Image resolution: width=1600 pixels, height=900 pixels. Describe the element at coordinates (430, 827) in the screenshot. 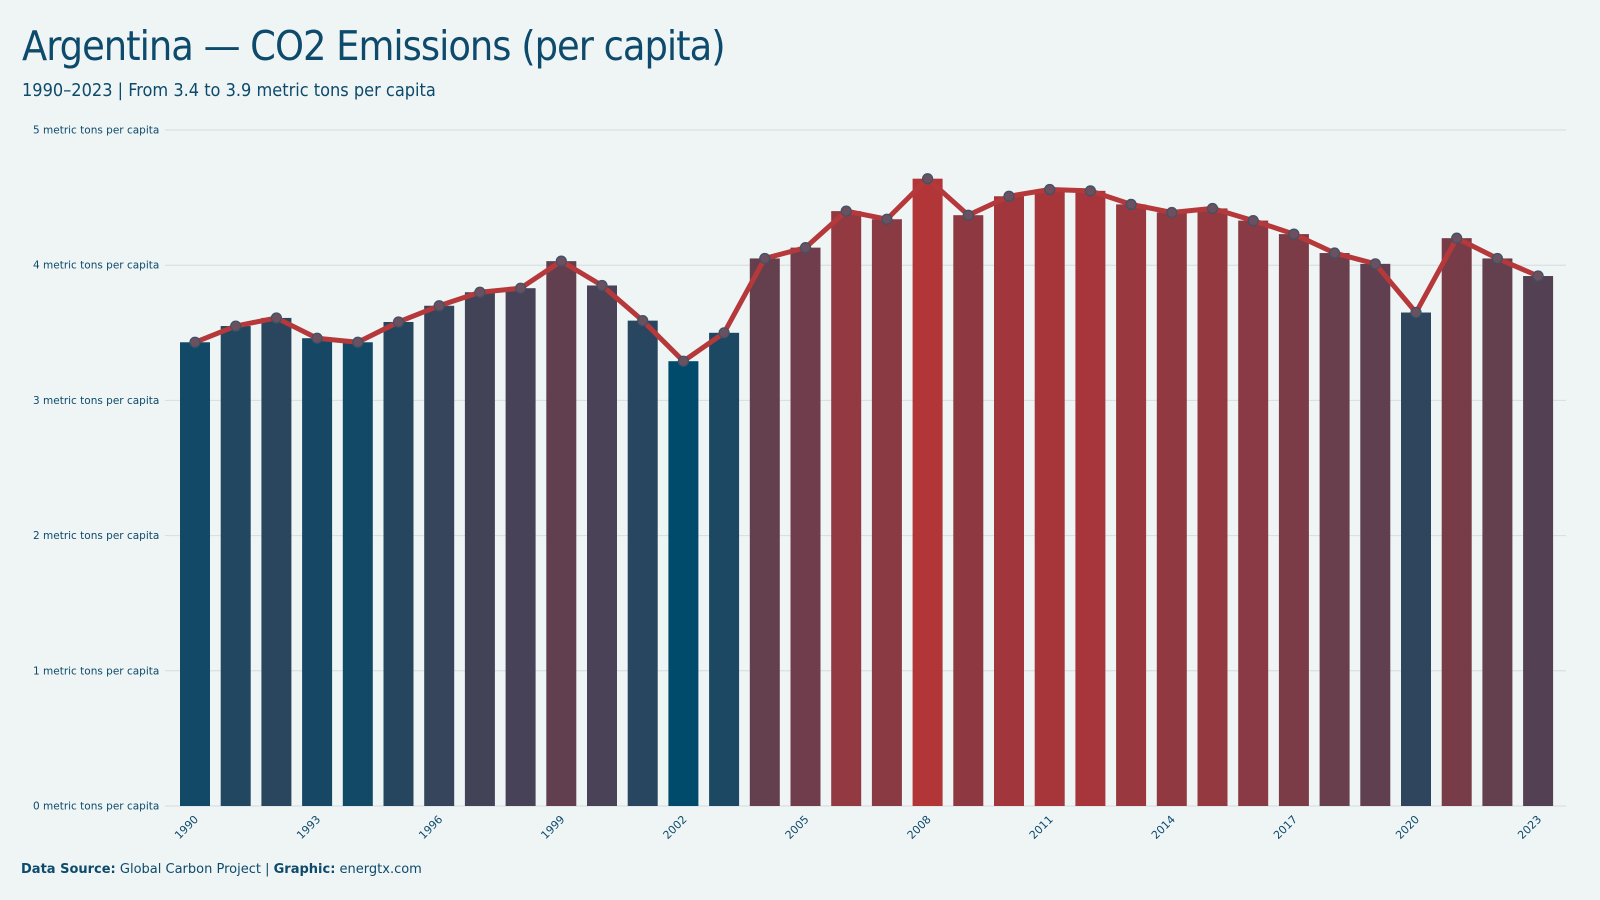

I see `x-tick-label: 1996` at that location.